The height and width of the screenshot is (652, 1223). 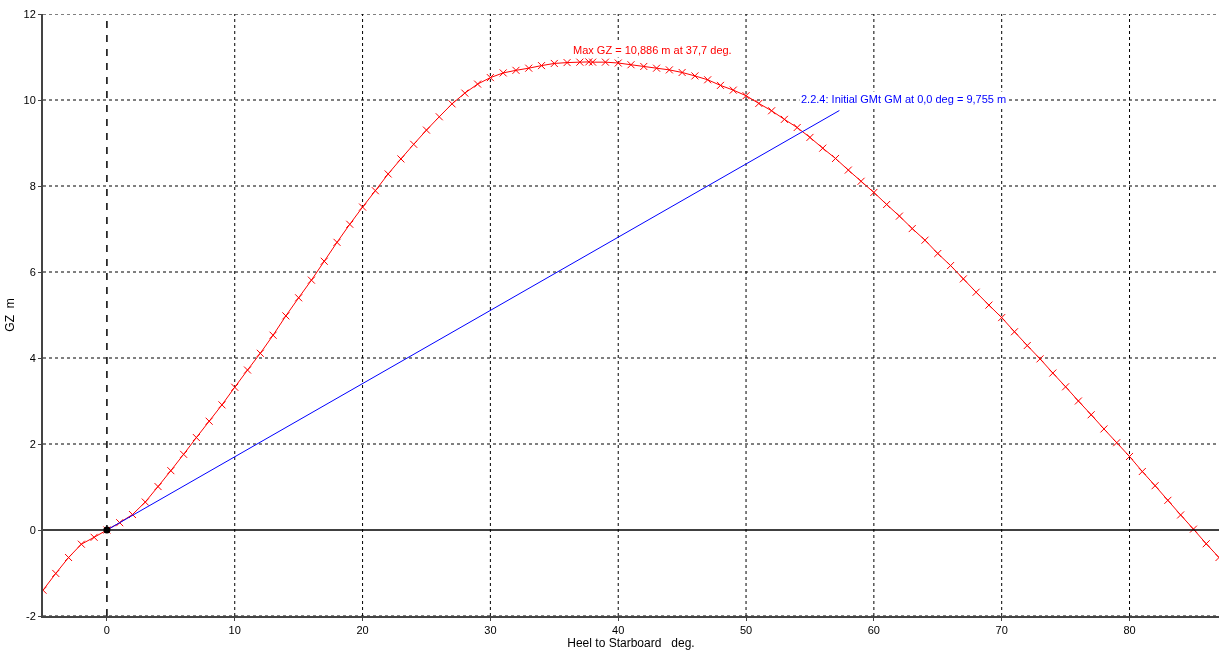 What do you see at coordinates (490, 630) in the screenshot?
I see `x-tick-label: 30` at bounding box center [490, 630].